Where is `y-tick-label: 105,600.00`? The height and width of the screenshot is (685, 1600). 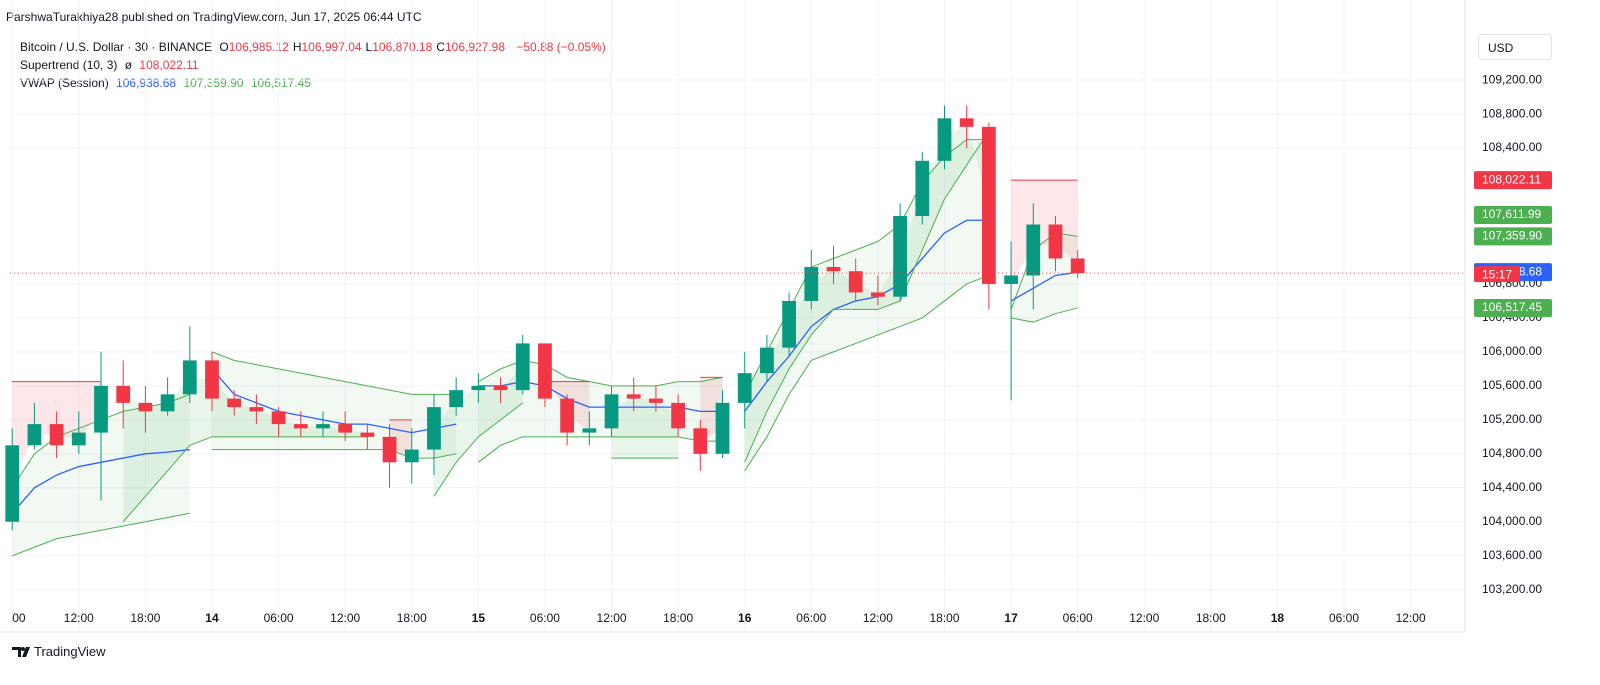
y-tick-label: 105,600.00 is located at coordinates (1512, 385).